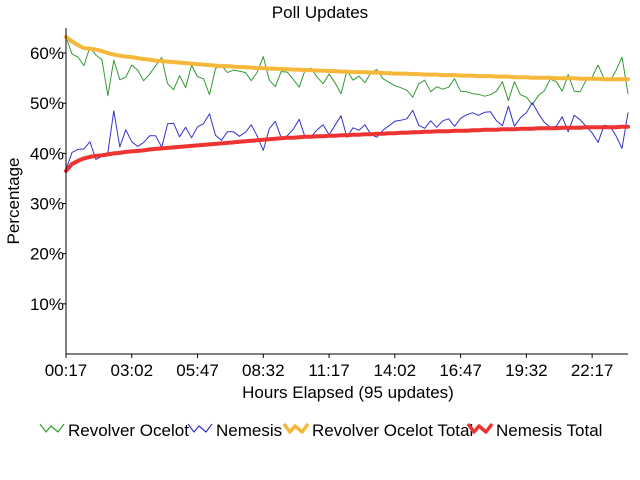  What do you see at coordinates (47, 304) in the screenshot?
I see `y-tick-label: 10%` at bounding box center [47, 304].